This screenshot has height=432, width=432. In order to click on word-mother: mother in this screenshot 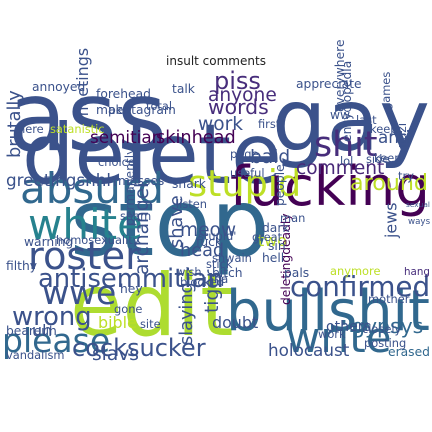, I will do `click(389, 299)`.